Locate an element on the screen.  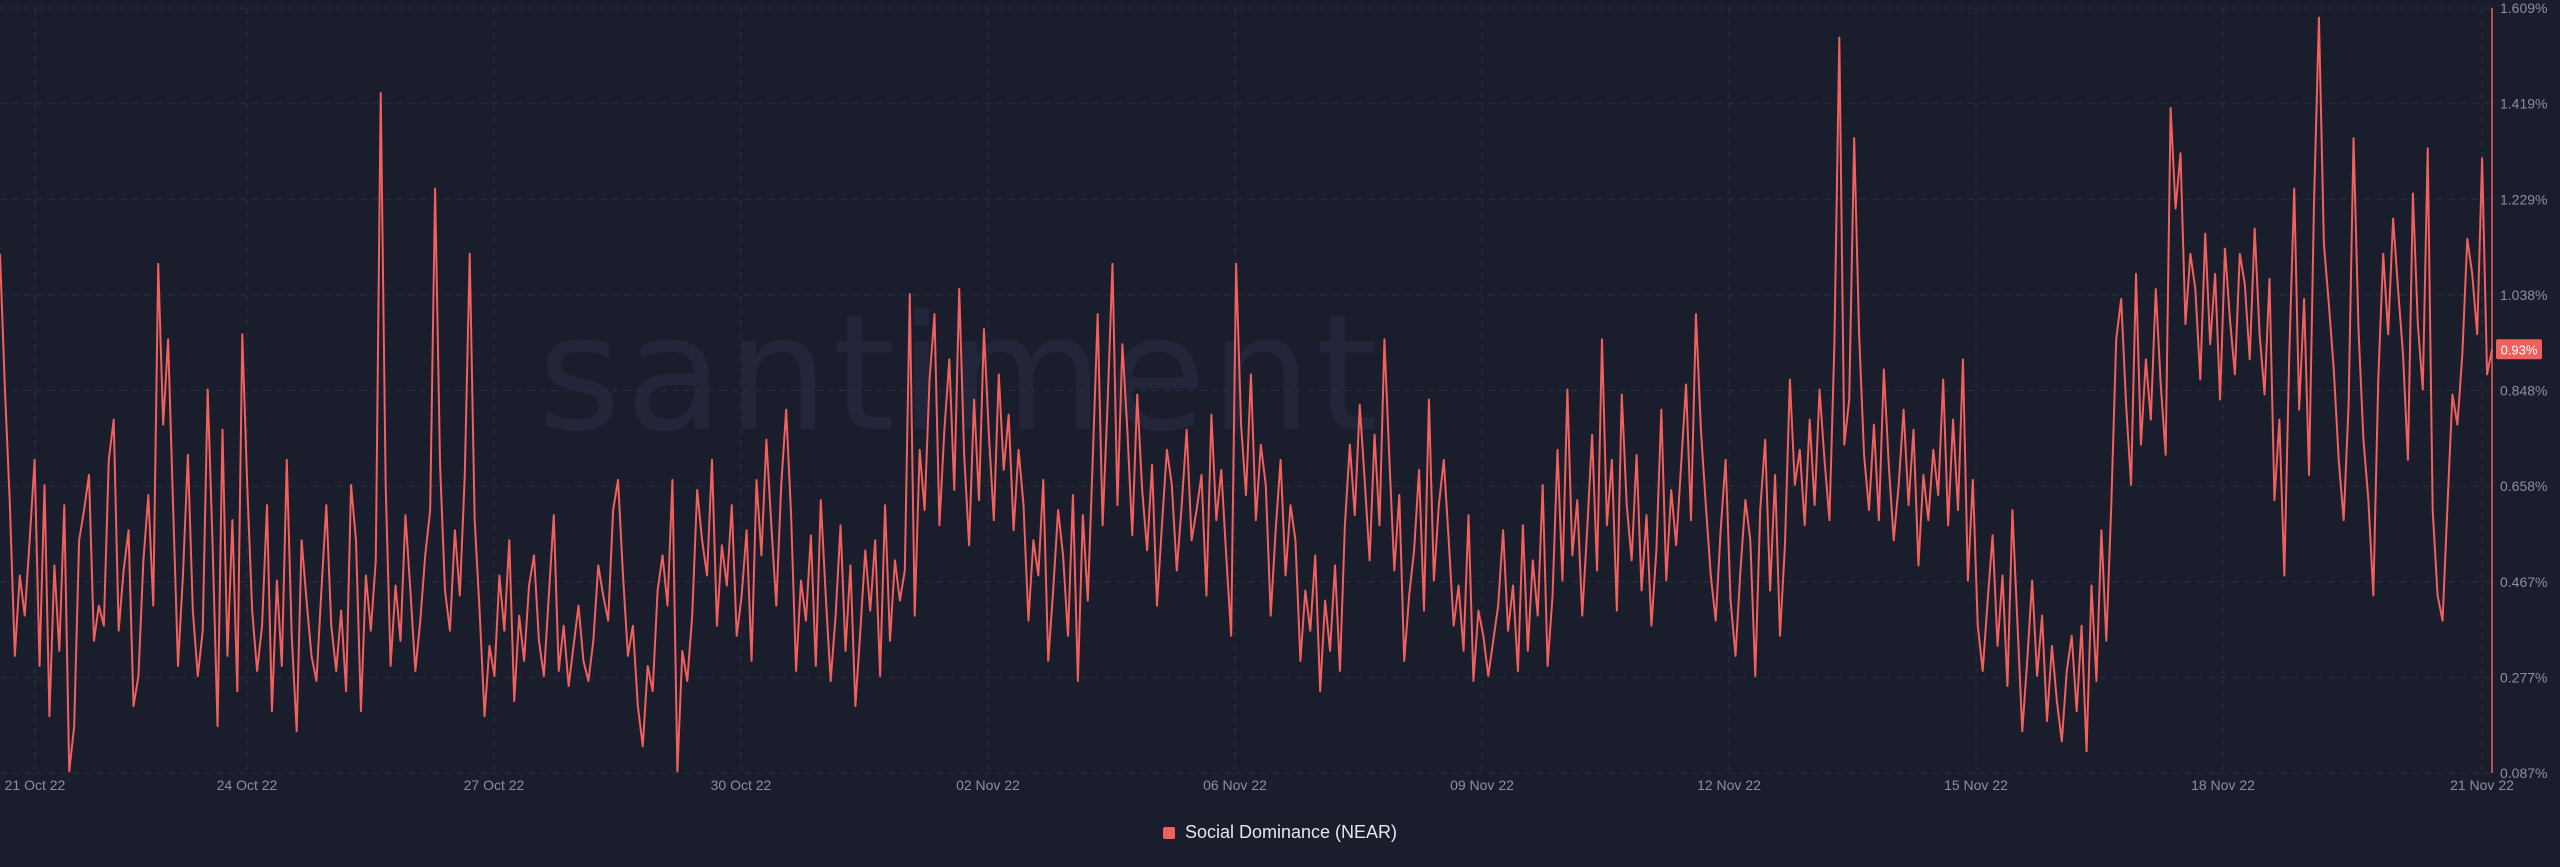
y-tick-label: 0.658% is located at coordinates (2523, 486).